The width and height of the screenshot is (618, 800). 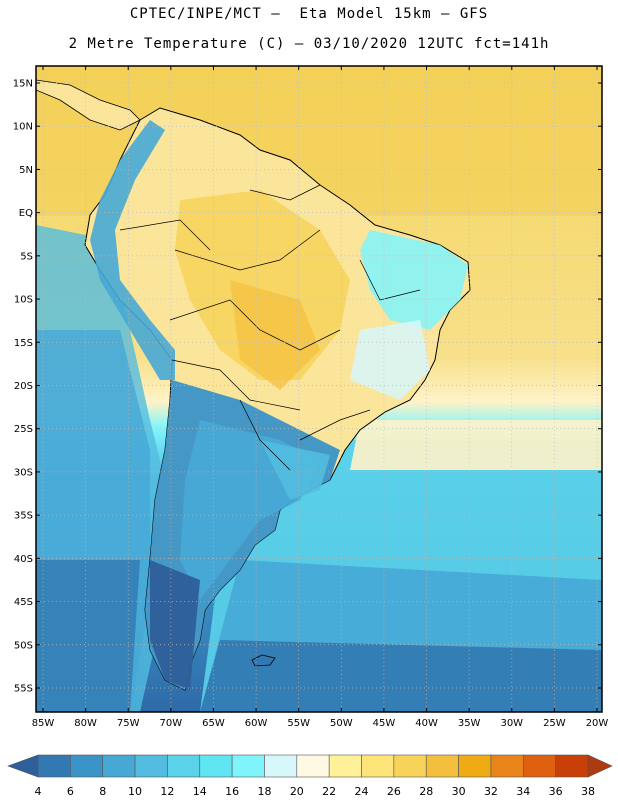 What do you see at coordinates (23, 516) in the screenshot?
I see `lat-label: 35S` at bounding box center [23, 516].